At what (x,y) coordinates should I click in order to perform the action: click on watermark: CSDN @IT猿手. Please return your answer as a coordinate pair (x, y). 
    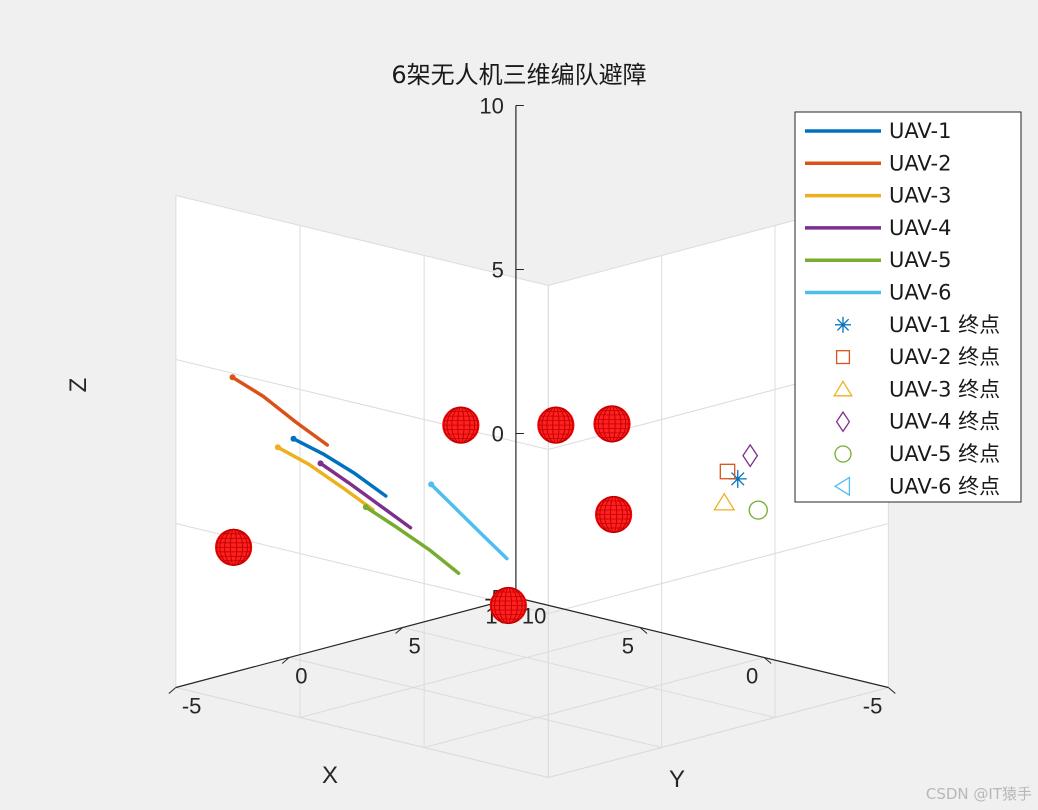
    Looking at the image, I should click on (978, 794).